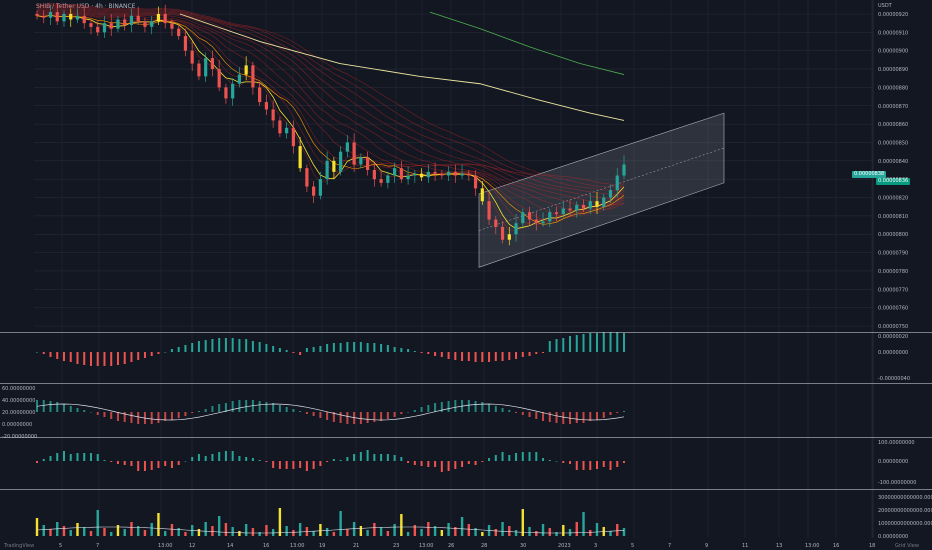 The image size is (932, 550). Describe the element at coordinates (745, 546) in the screenshot. I see `time-tick-label: 11` at that location.